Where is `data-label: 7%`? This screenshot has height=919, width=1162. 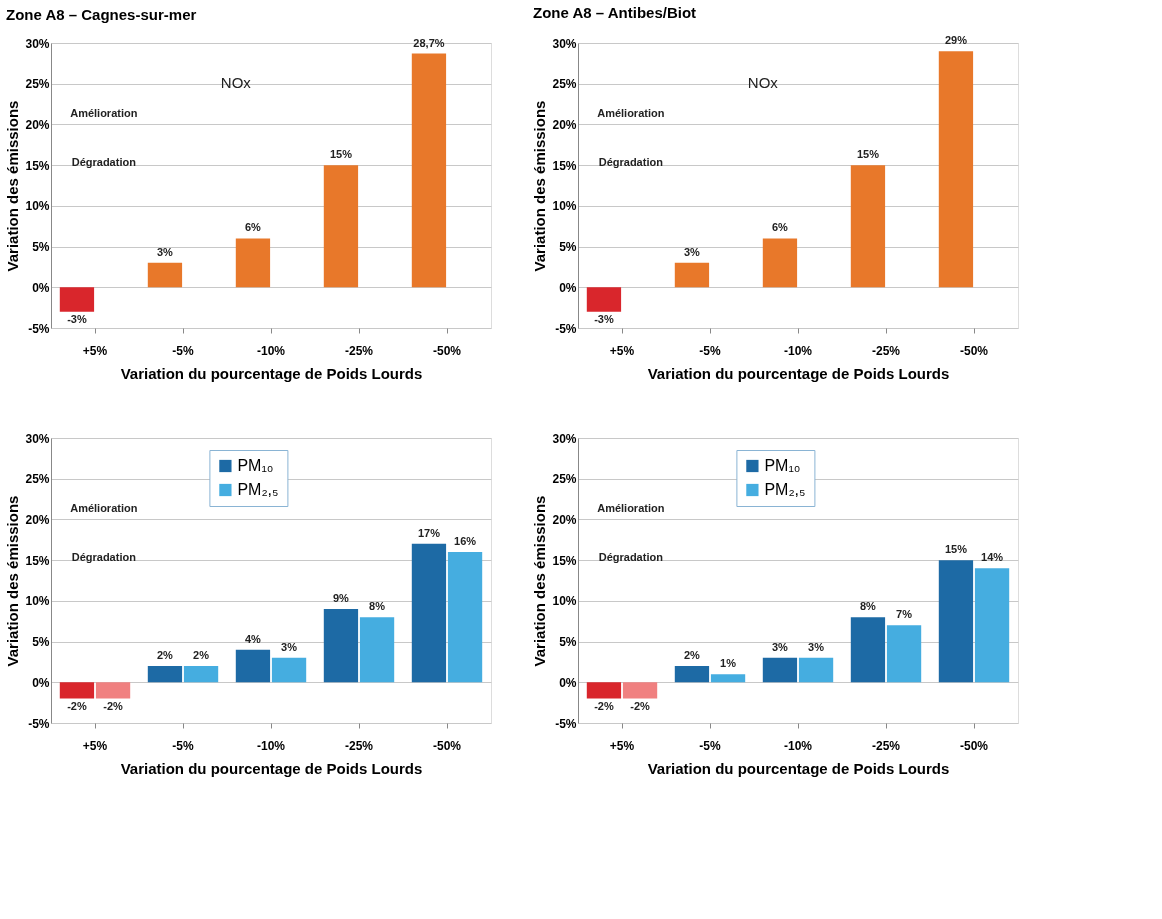 data-label: 7% is located at coordinates (904, 614).